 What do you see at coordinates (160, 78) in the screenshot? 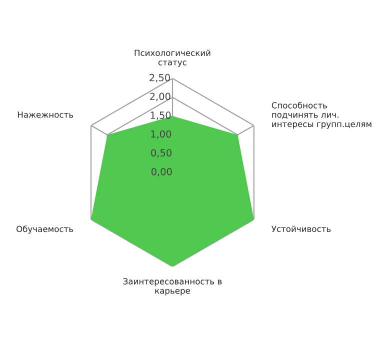
I see `y-tick-label: 2,50` at bounding box center [160, 78].